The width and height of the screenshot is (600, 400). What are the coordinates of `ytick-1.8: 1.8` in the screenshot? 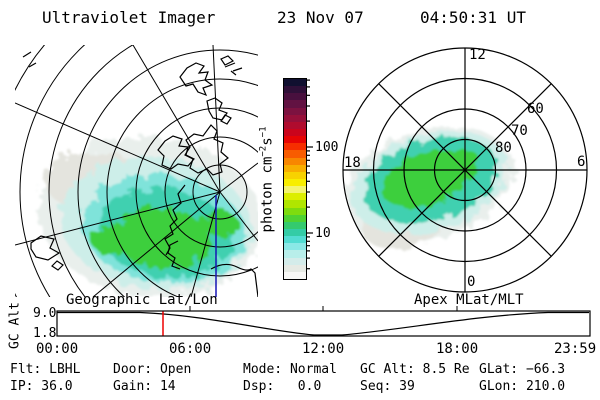 It's located at (45, 333).